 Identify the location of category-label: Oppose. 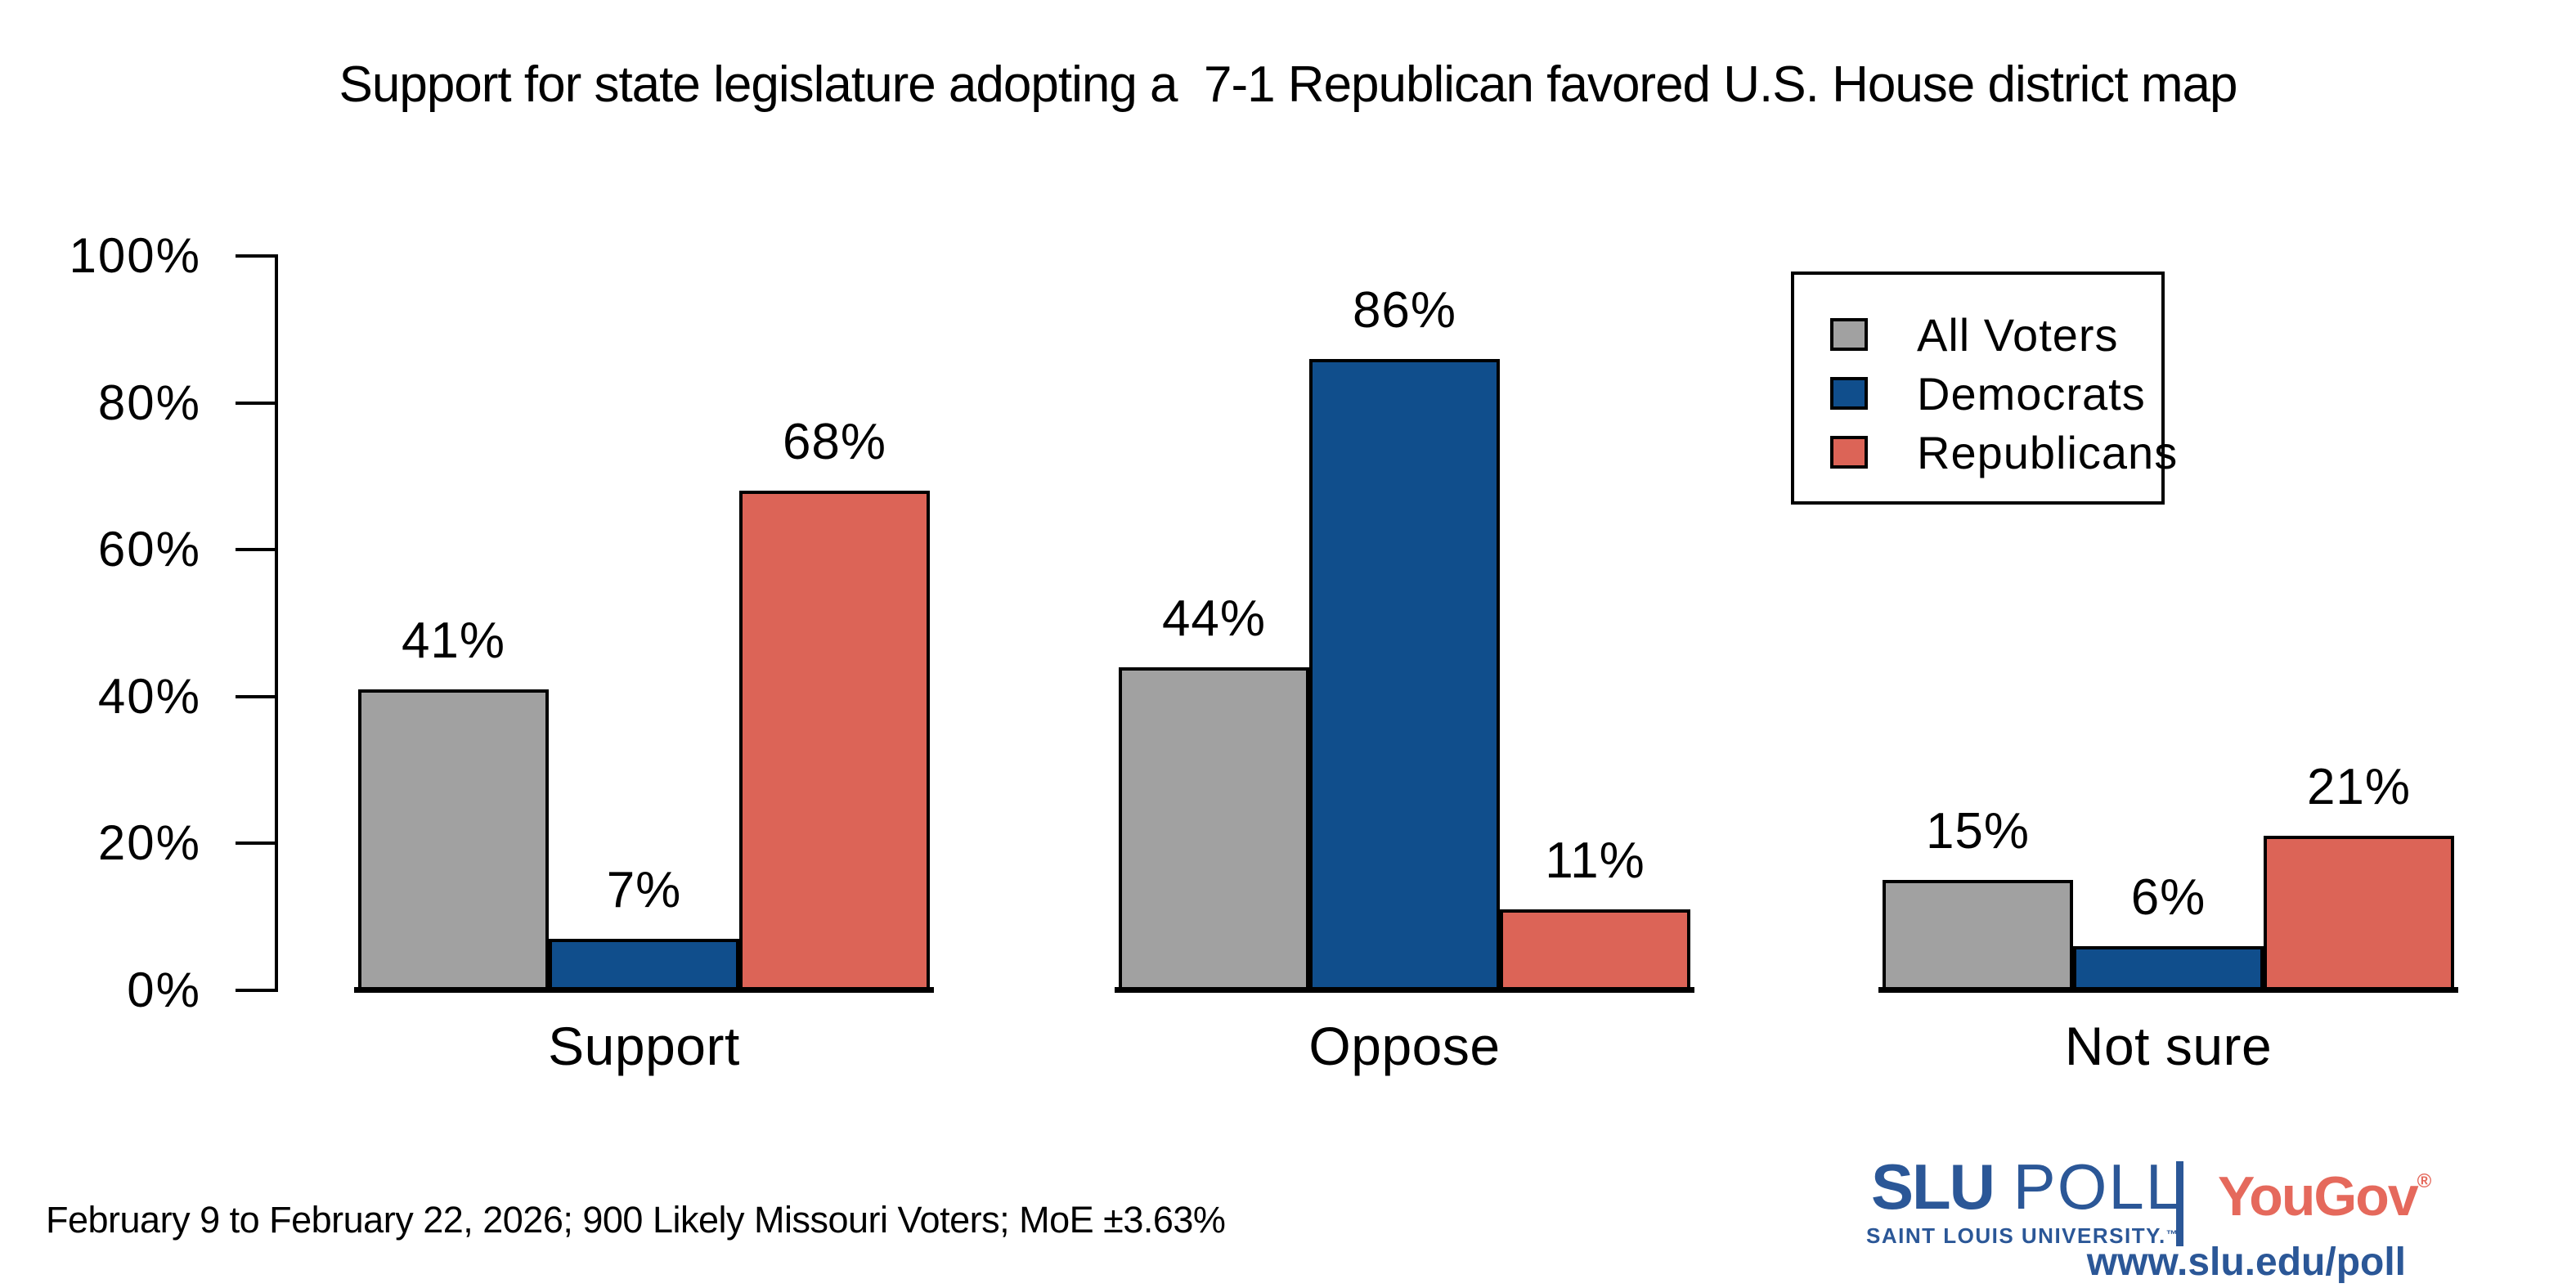
(1404, 1046).